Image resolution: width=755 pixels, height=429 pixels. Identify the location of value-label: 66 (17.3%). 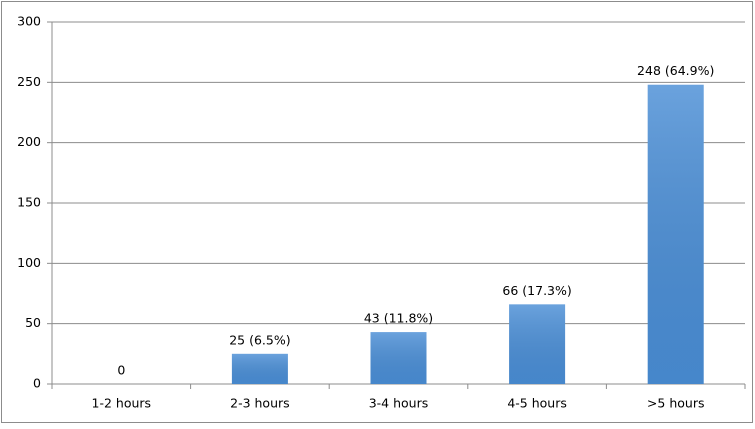
(536, 290).